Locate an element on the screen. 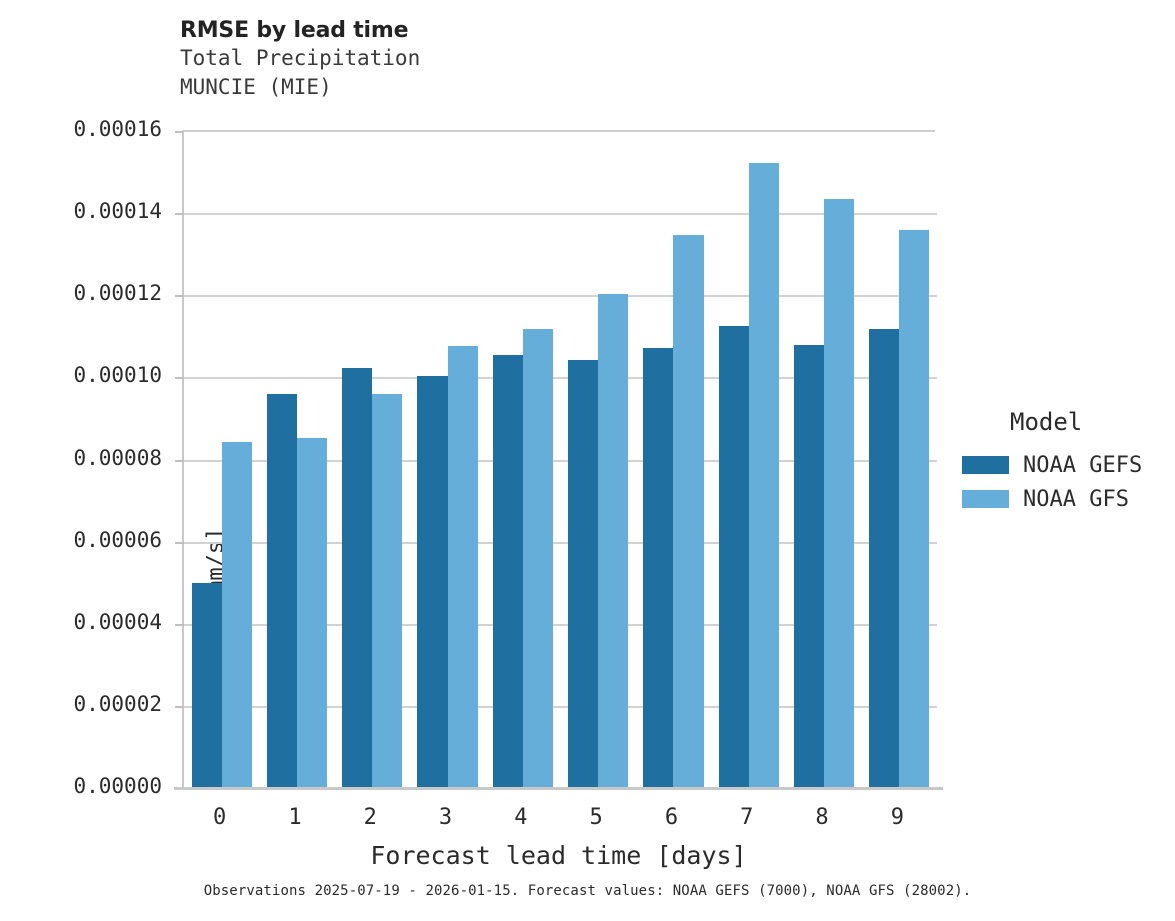  y-axis-tick-label: 0.00008 is located at coordinates (117, 457).